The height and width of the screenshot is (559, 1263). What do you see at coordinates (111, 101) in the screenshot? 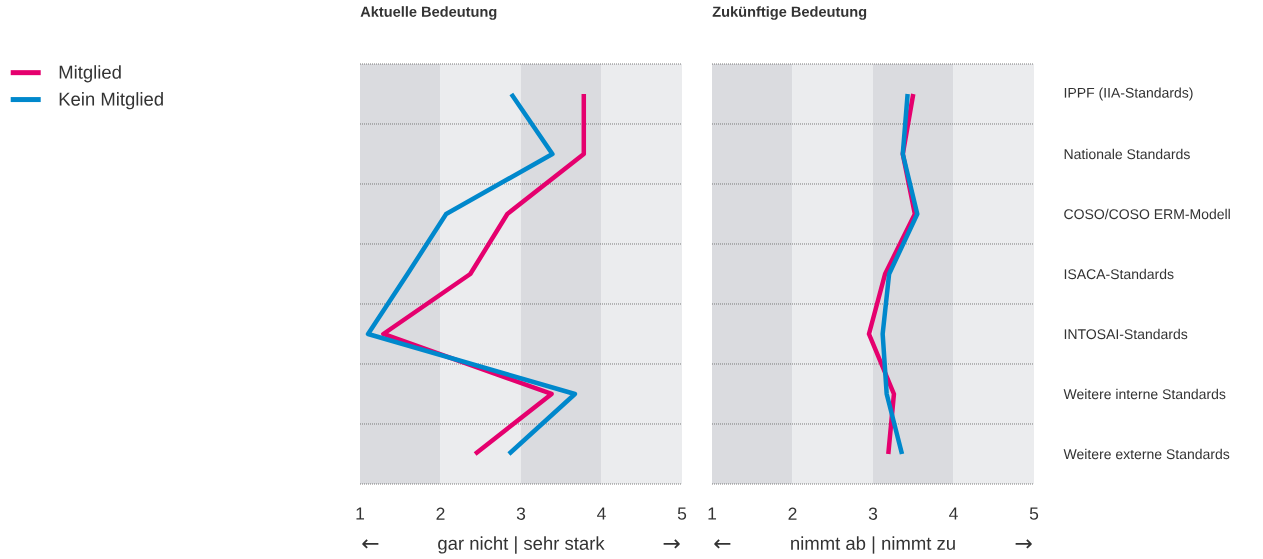
I see `legend-label: Kein Mitglied` at bounding box center [111, 101].